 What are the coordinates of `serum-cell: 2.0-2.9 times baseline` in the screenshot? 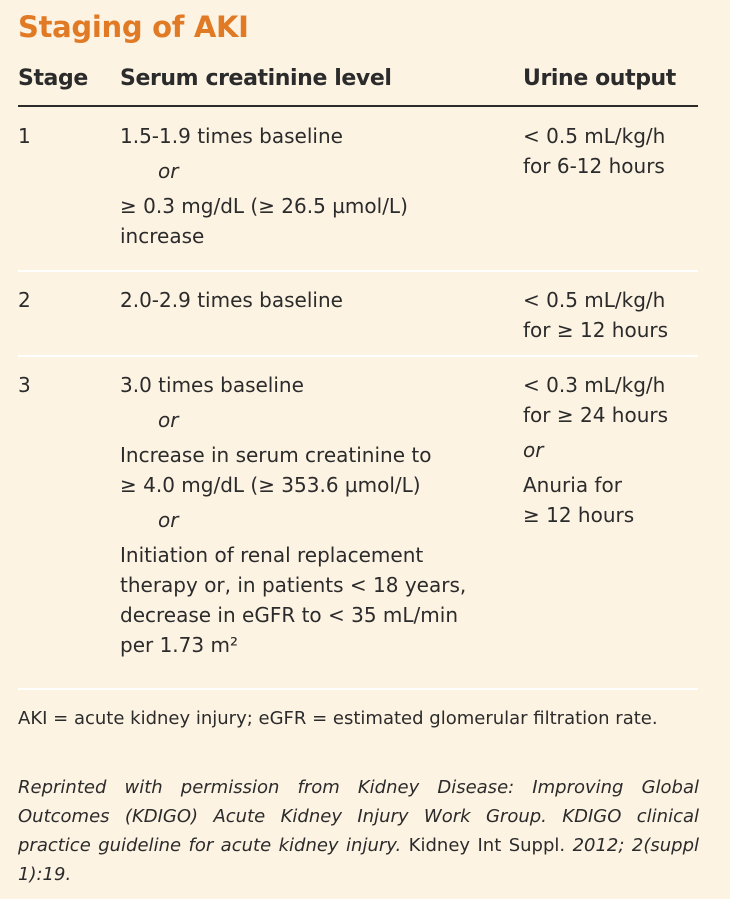 It's located at (290, 300).